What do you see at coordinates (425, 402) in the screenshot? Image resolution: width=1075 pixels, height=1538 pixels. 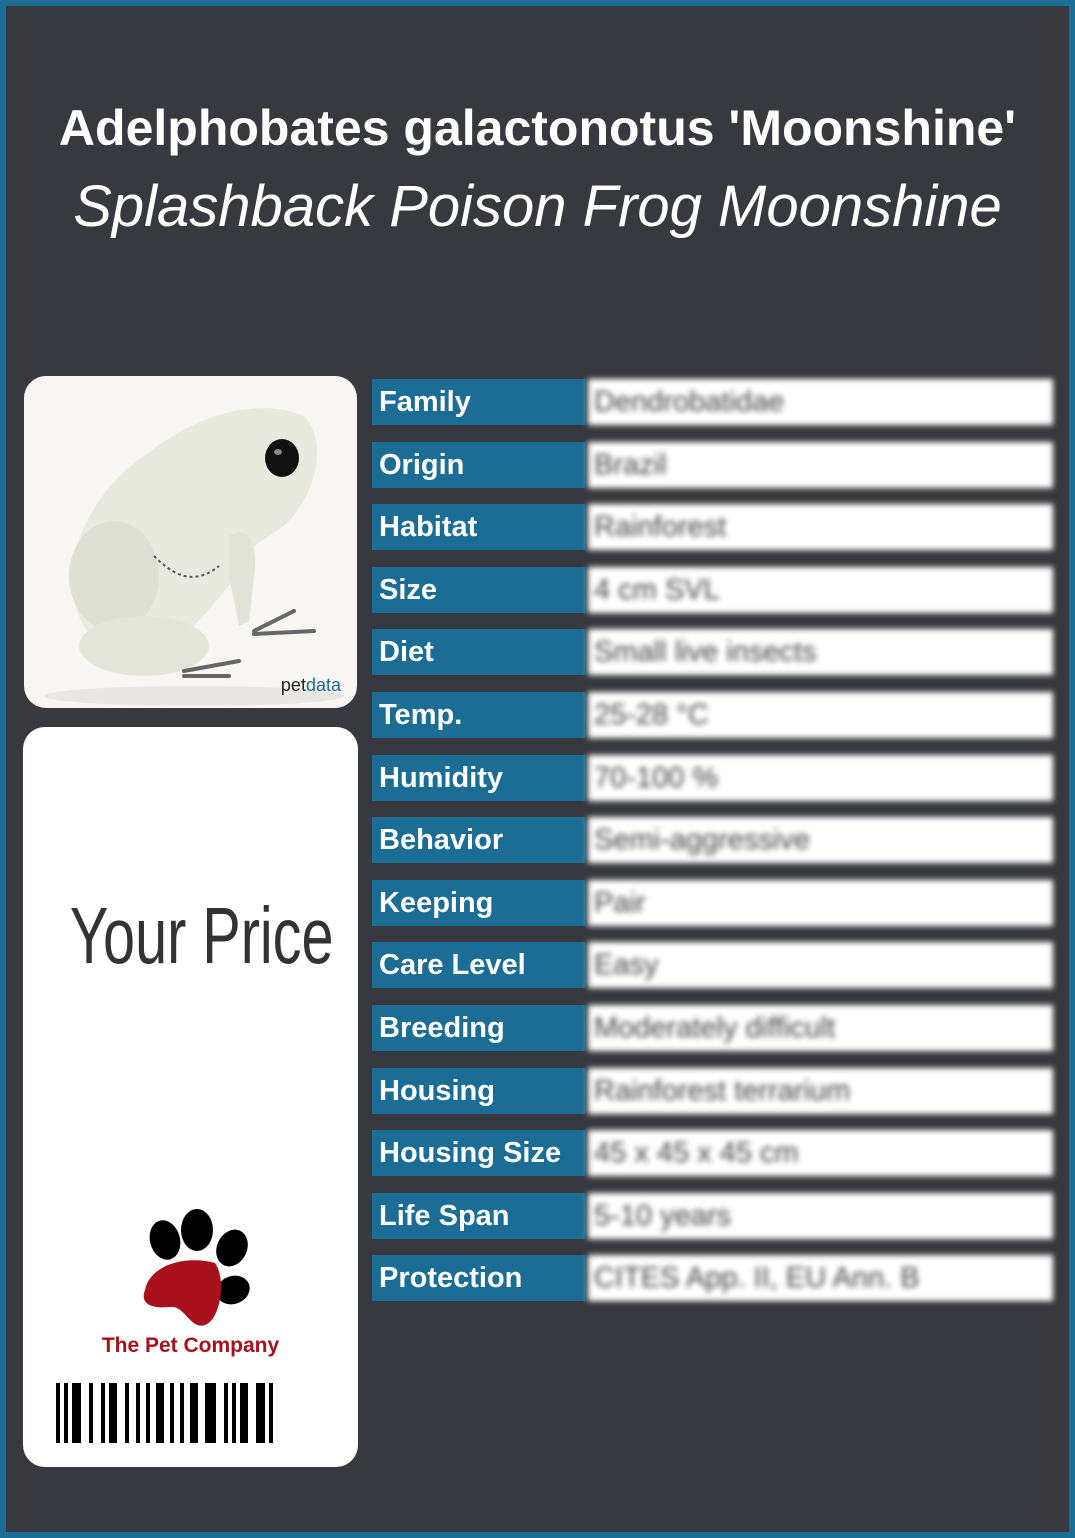 I see `attribute-label: Family` at bounding box center [425, 402].